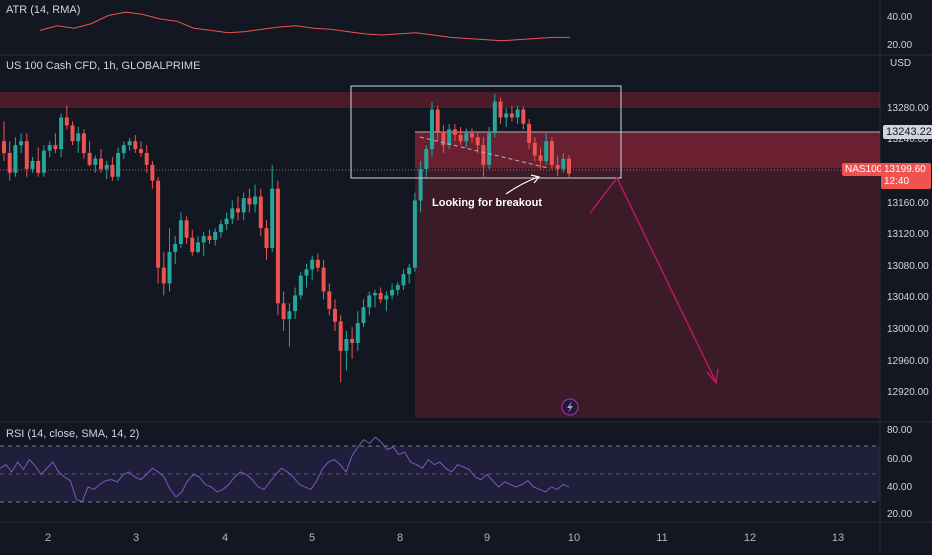 The width and height of the screenshot is (932, 555). What do you see at coordinates (484, 152) in the screenshot?
I see `consolidation-trendline` at bounding box center [484, 152].